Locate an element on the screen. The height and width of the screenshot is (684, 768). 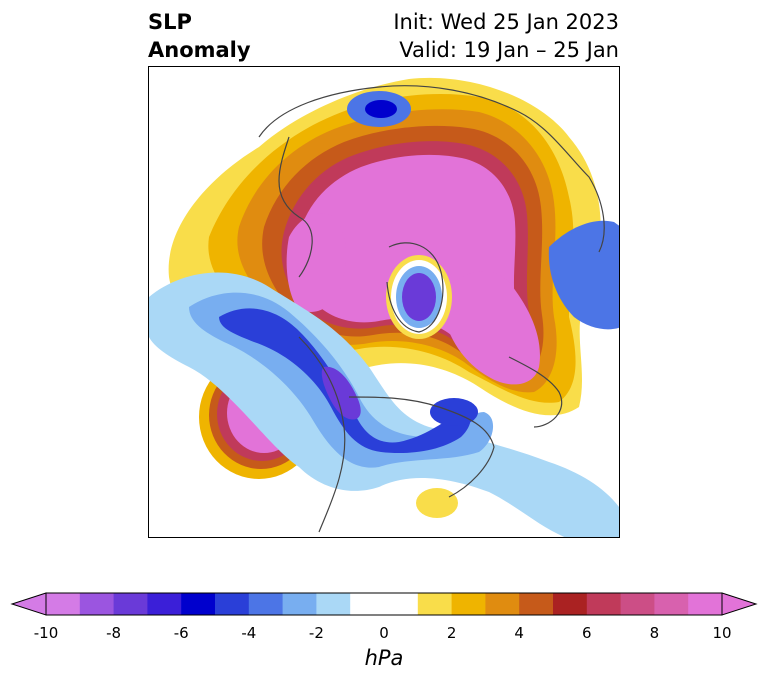
init-date: Init: Wed 25 Jan 2023 is located at coordinates (506, 22).